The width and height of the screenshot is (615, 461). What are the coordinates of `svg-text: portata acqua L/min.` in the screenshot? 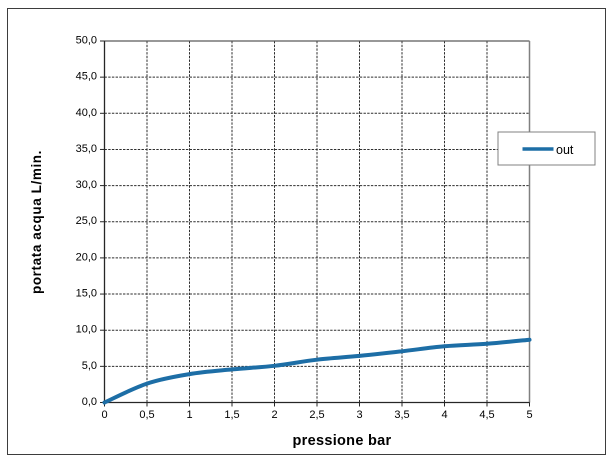 It's located at (36, 222).